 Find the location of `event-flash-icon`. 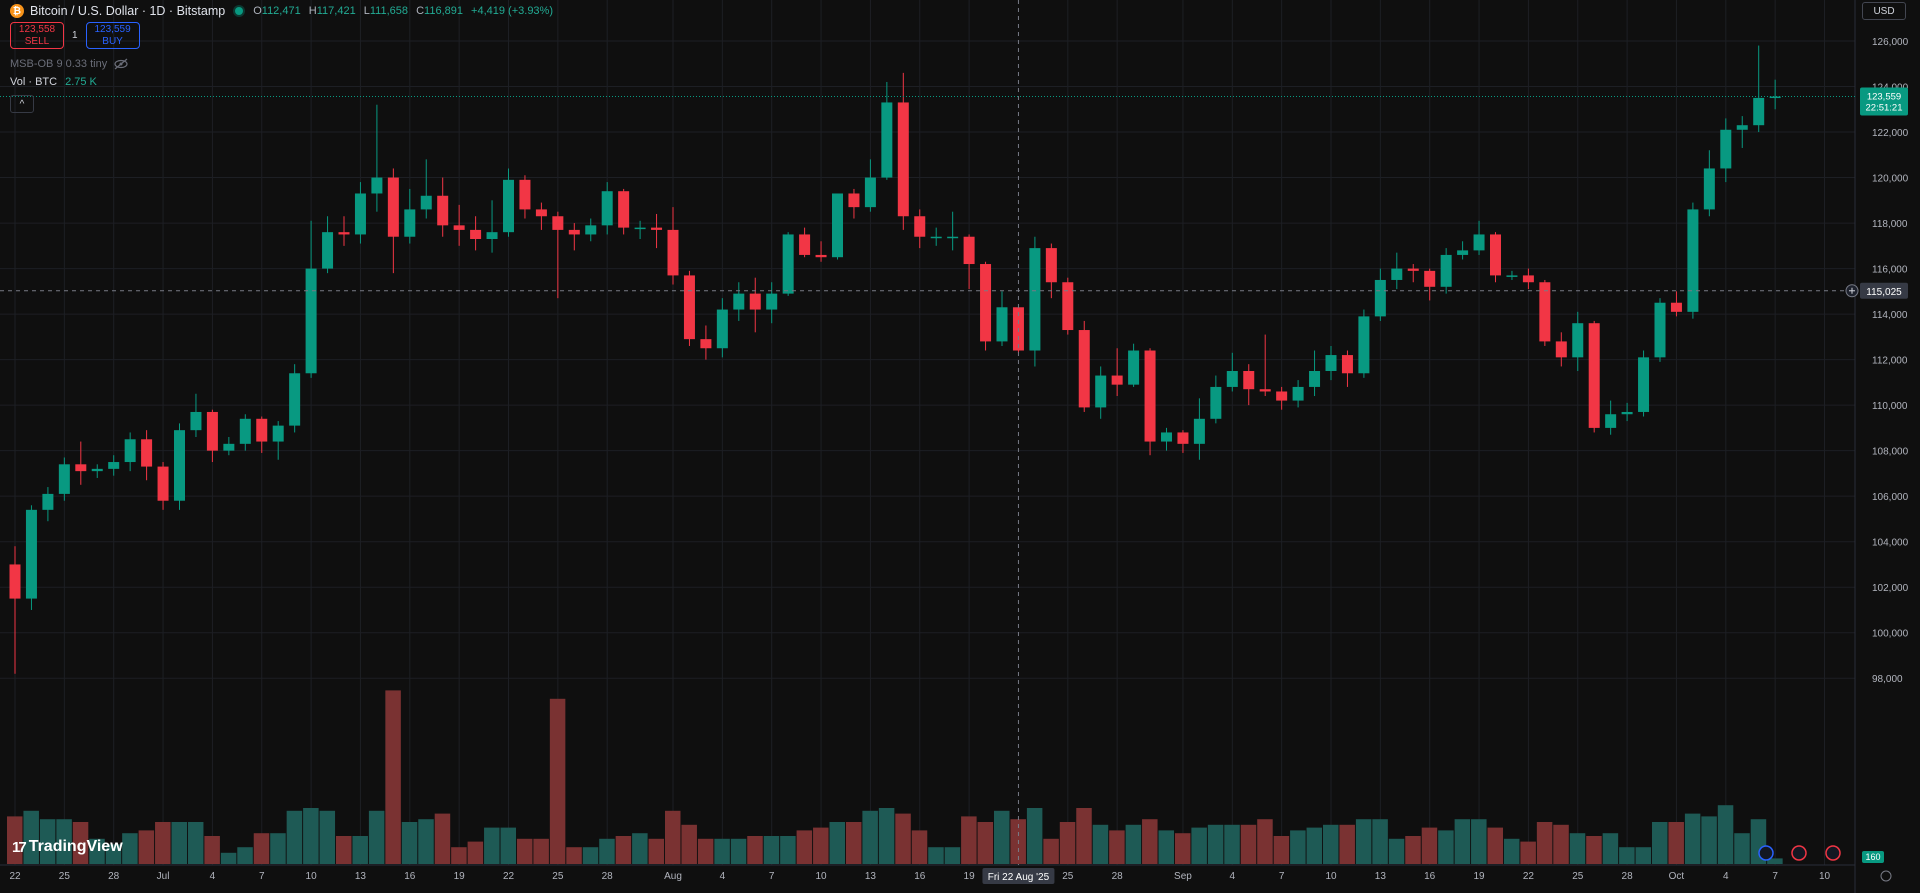

event-flash-icon is located at coordinates (1766, 853).